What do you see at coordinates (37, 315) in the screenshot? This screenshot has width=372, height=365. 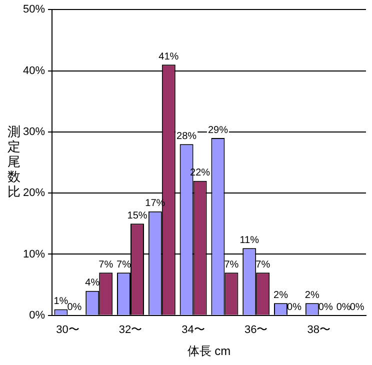 I see `y-tick-label: 0%` at bounding box center [37, 315].